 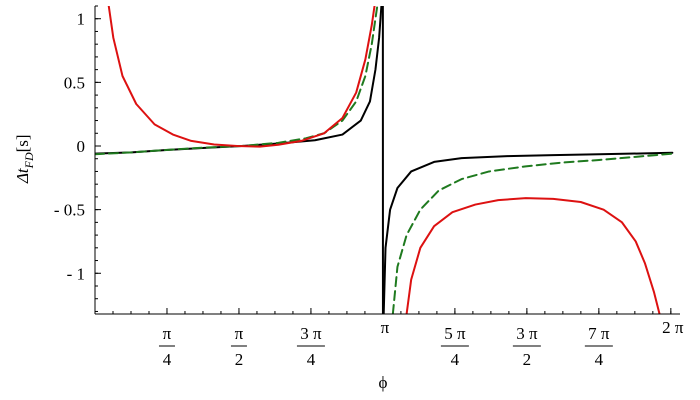 What do you see at coordinates (385, 327) in the screenshot?
I see `x-tick-label: π` at bounding box center [385, 327].